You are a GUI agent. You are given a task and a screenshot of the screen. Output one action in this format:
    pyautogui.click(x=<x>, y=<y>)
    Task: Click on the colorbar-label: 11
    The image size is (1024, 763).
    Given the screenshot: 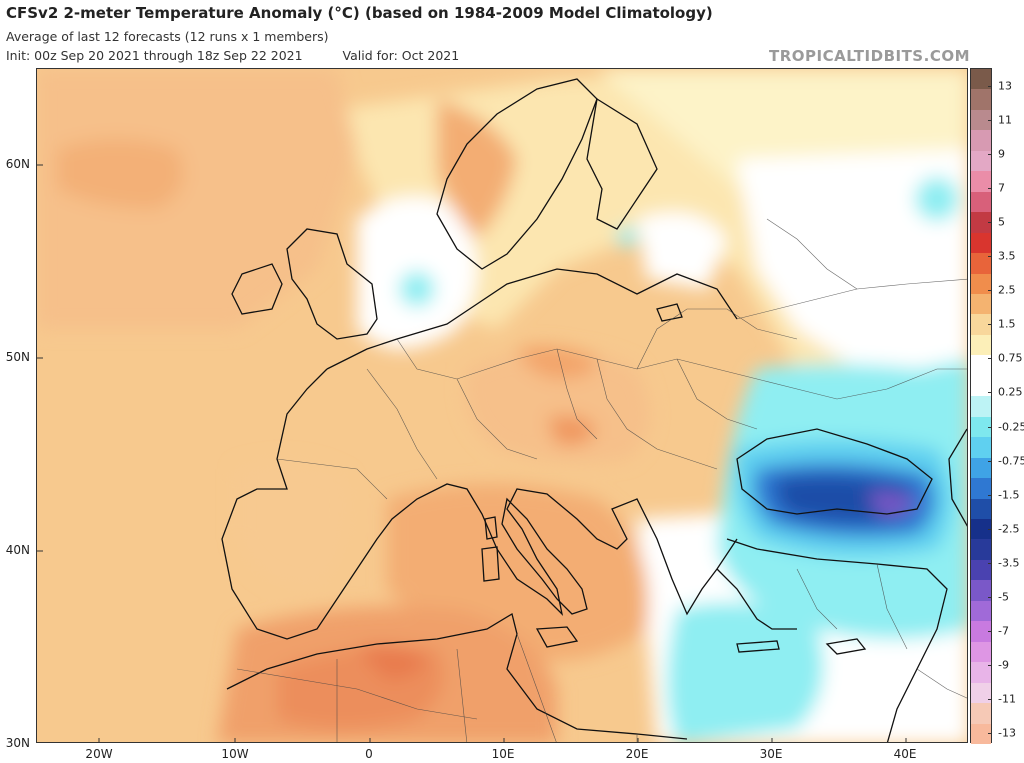 What is the action you would take?
    pyautogui.click(x=1005, y=120)
    